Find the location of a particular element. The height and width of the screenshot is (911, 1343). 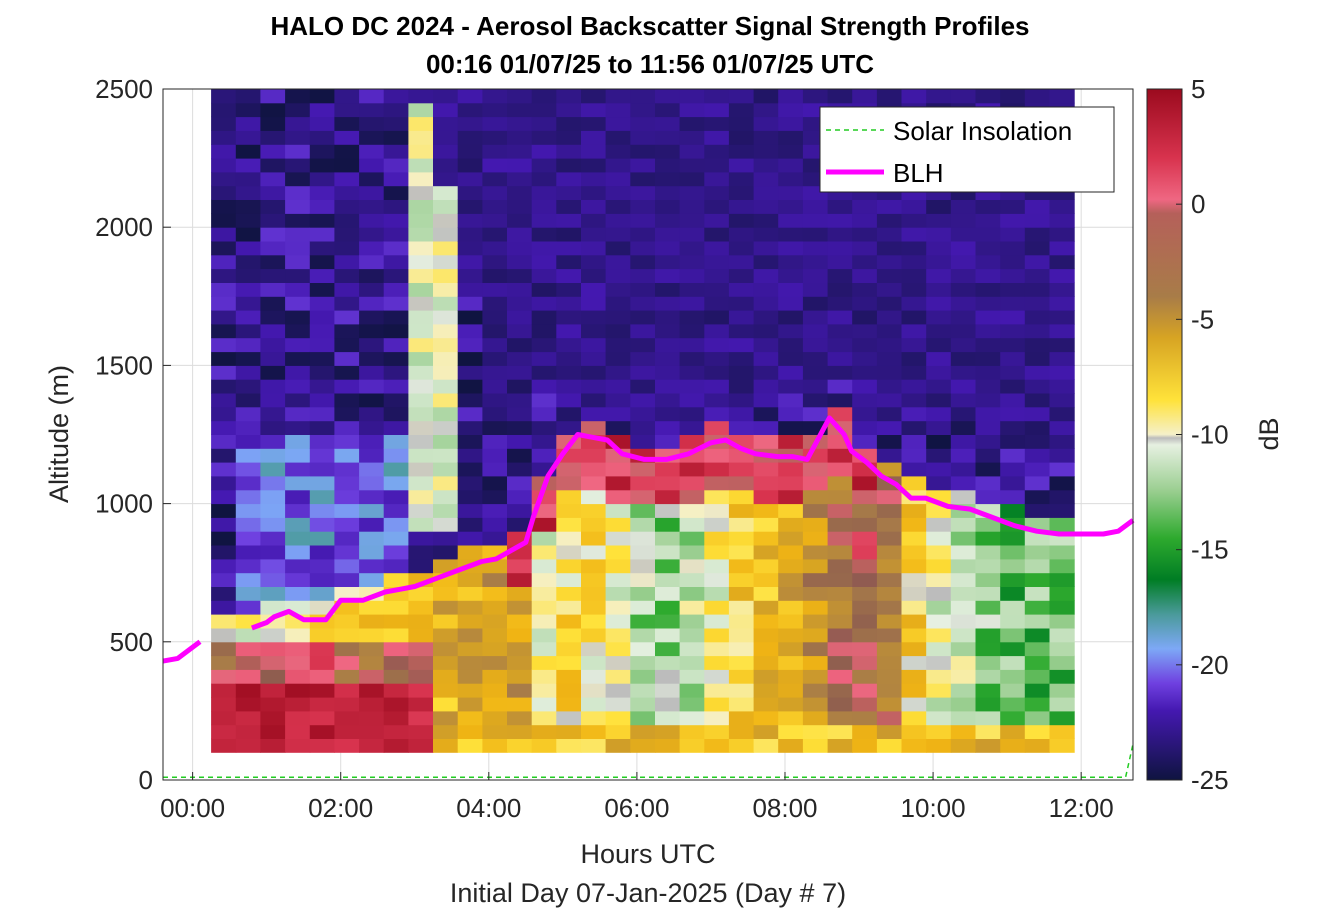

y-tick-label: 1000 is located at coordinates (124, 504).